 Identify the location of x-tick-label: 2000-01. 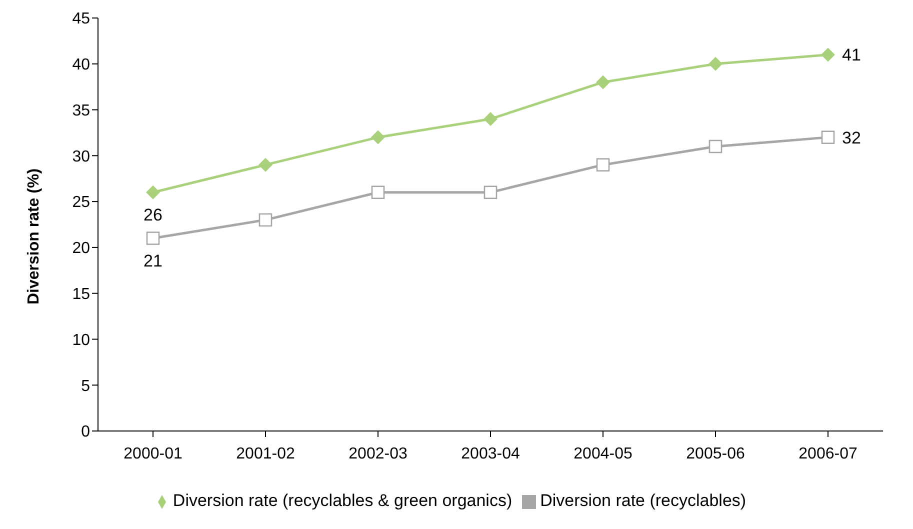
(153, 453).